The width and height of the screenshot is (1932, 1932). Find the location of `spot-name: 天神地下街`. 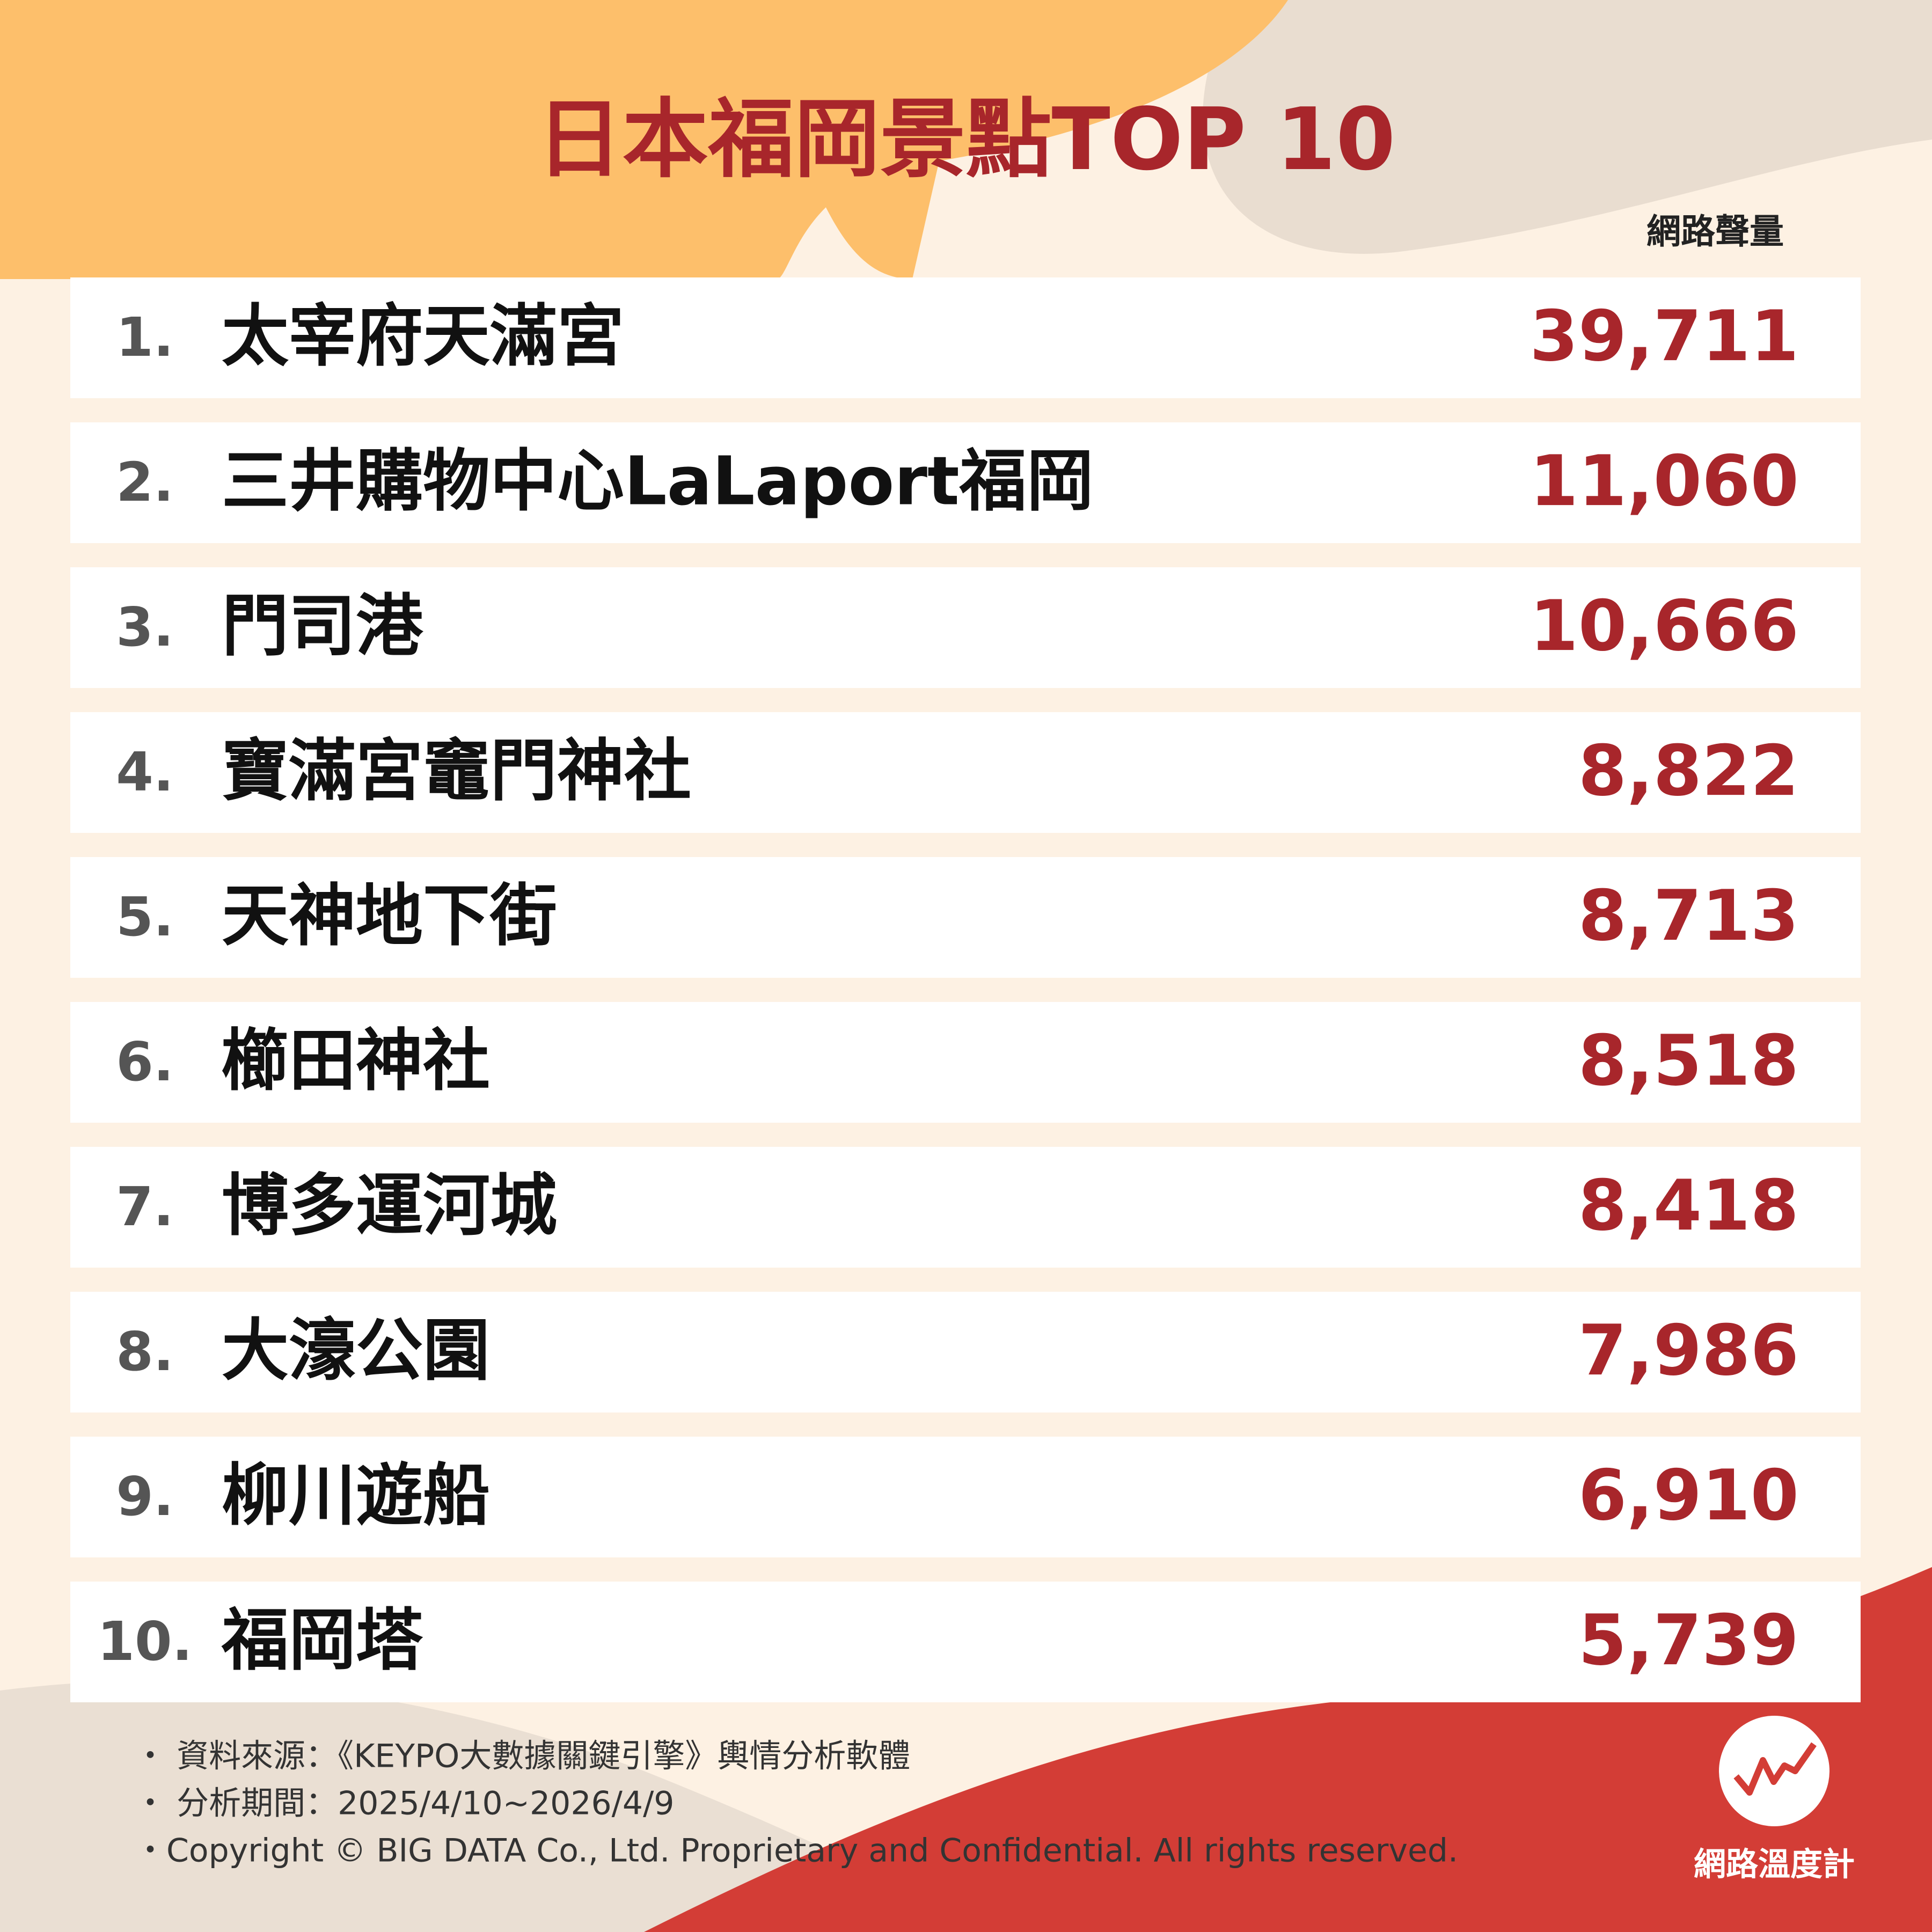

spot-name: 天神地下街 is located at coordinates (389, 916).